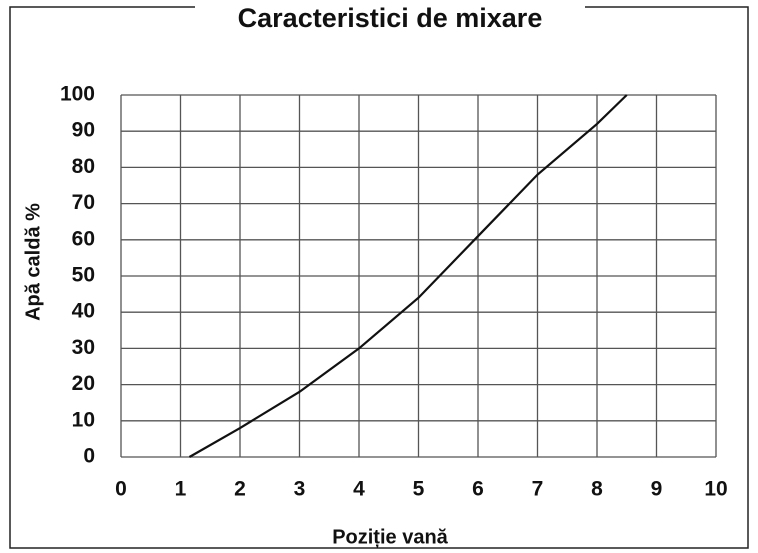 This screenshot has height=553, width=758. What do you see at coordinates (83, 347) in the screenshot?
I see `y-tick-label: 30` at bounding box center [83, 347].